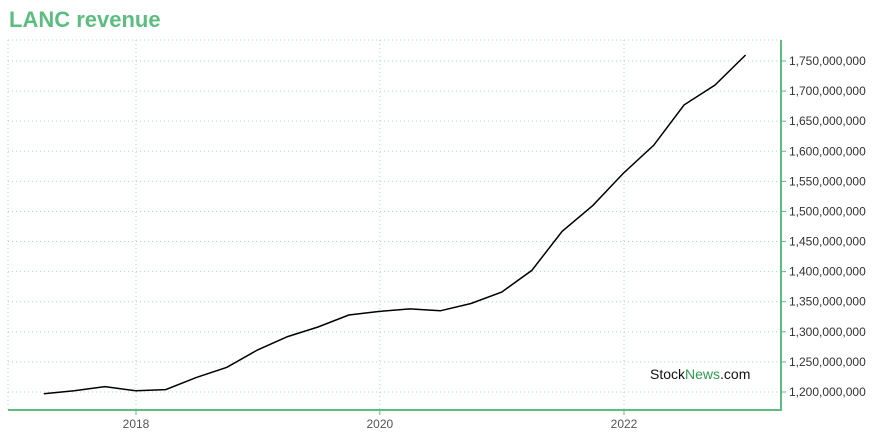 This screenshot has width=880, height=440. Describe the element at coordinates (827, 302) in the screenshot. I see `y-tick-label: 1,350,000,000` at that location.